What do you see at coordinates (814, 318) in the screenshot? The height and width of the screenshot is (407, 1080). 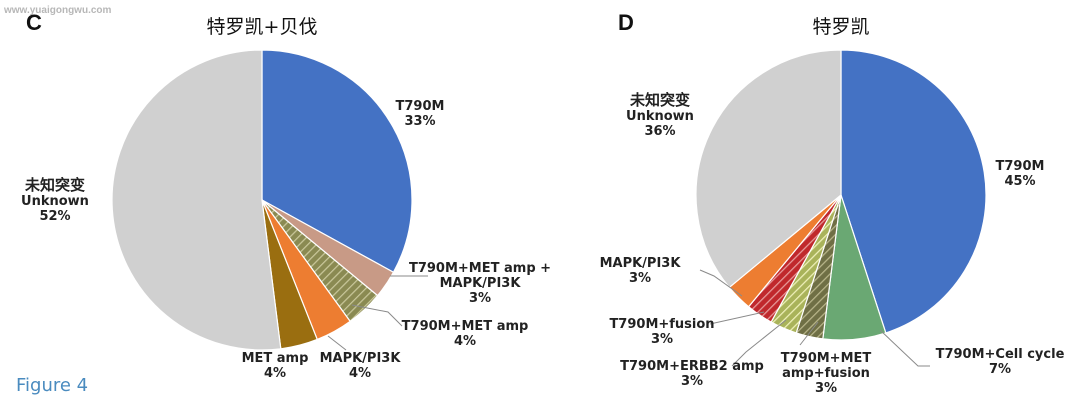 I see `pie-d-leader-lines` at bounding box center [814, 318].